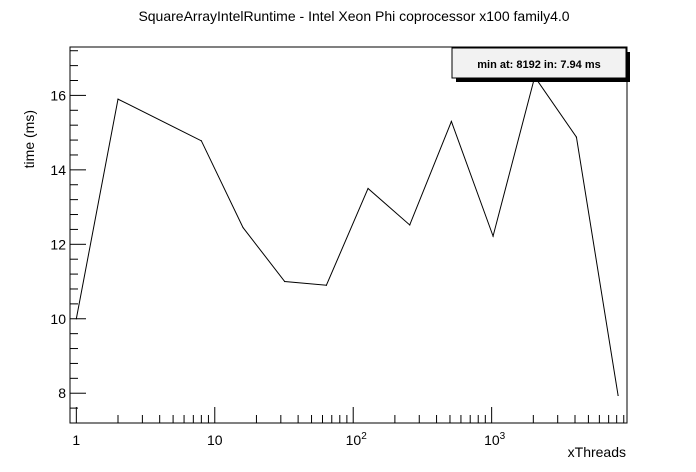  What do you see at coordinates (364, 436) in the screenshot?
I see `x-tick-label-exponent: 2` at bounding box center [364, 436].